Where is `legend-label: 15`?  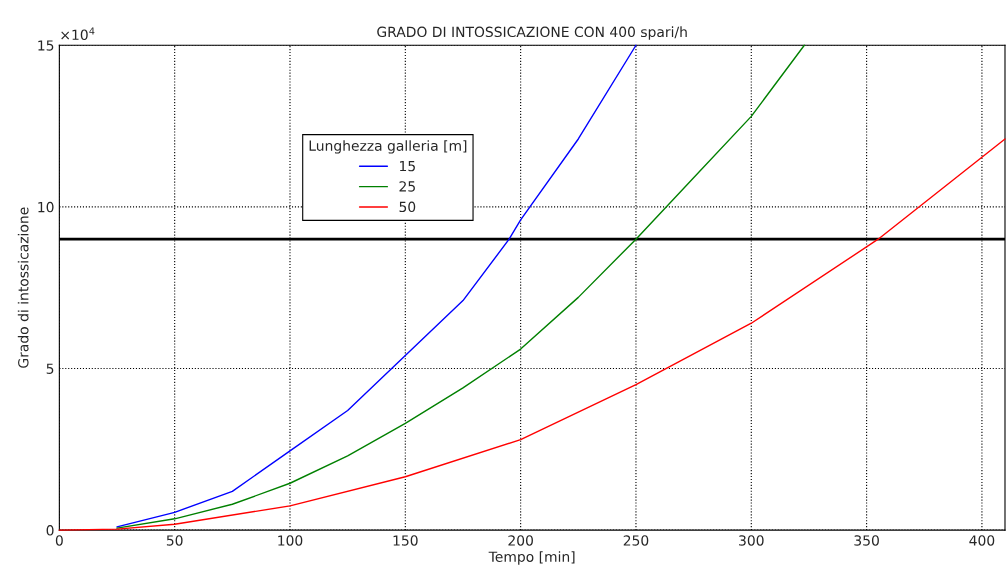 legend-label: 15 is located at coordinates (407, 166).